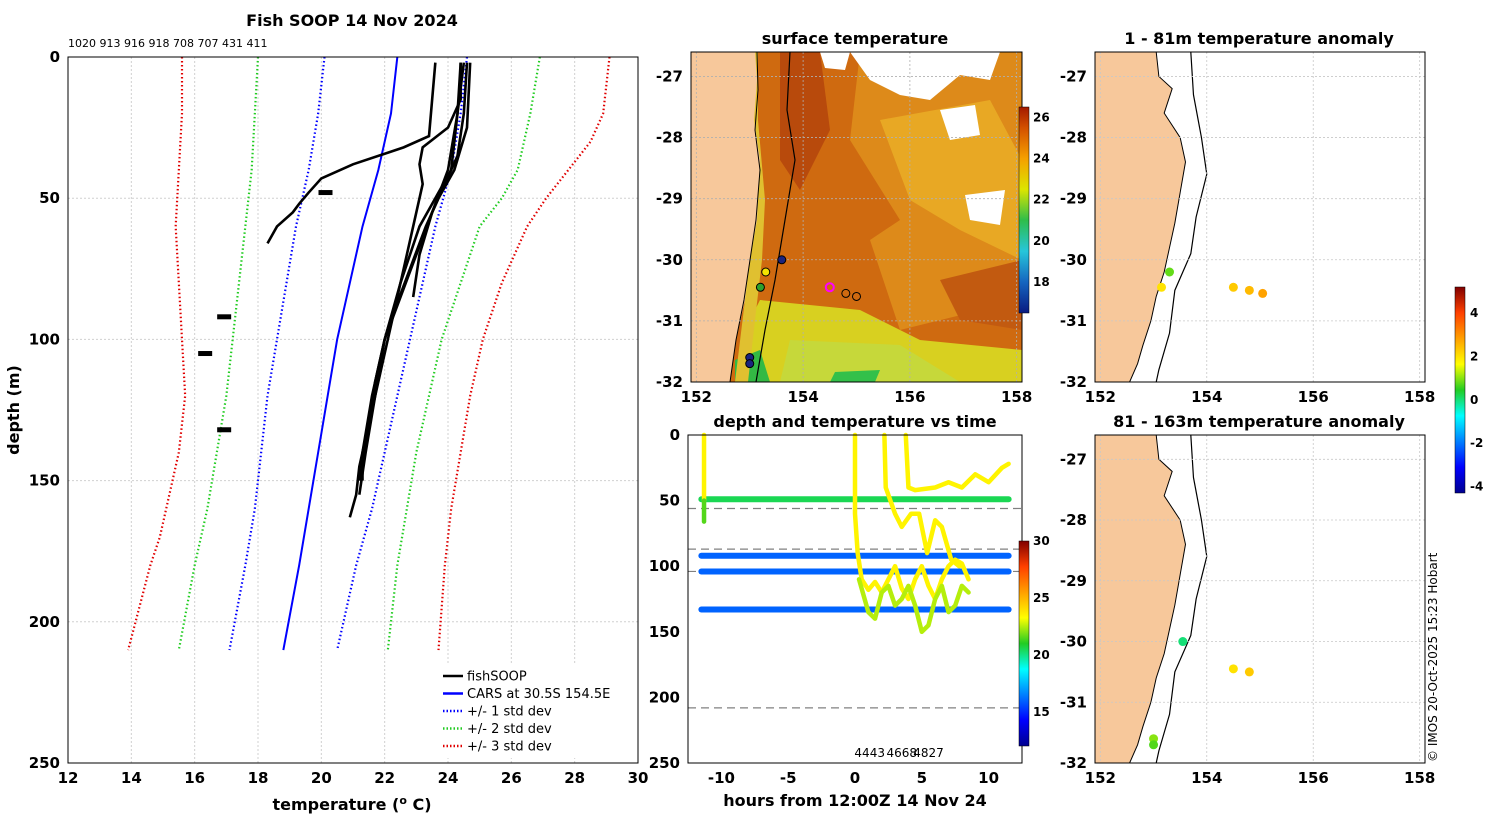  What do you see at coordinates (855, 533) in the screenshot?
I see `time-tracks` at bounding box center [855, 533].